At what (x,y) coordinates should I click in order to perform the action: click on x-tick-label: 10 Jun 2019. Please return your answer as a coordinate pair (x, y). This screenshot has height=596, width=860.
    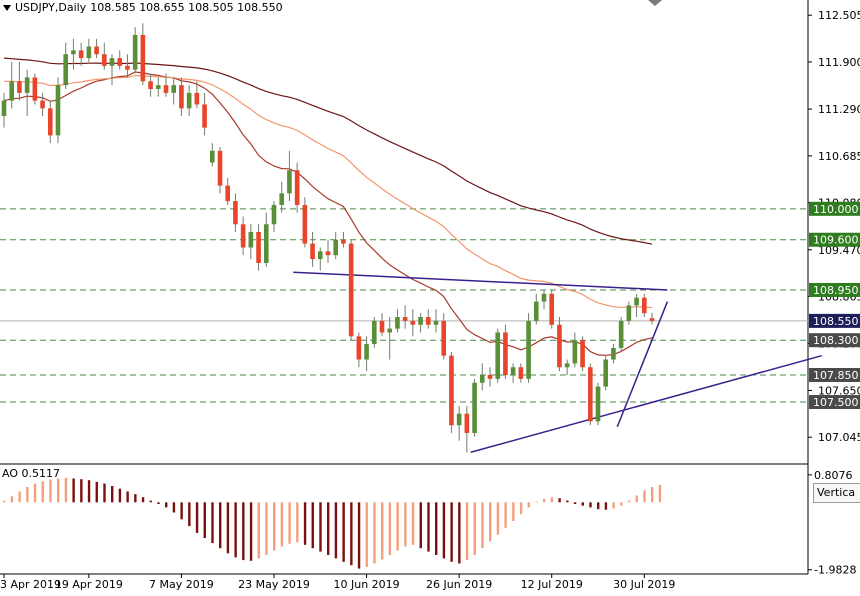
    Looking at the image, I should click on (366, 584).